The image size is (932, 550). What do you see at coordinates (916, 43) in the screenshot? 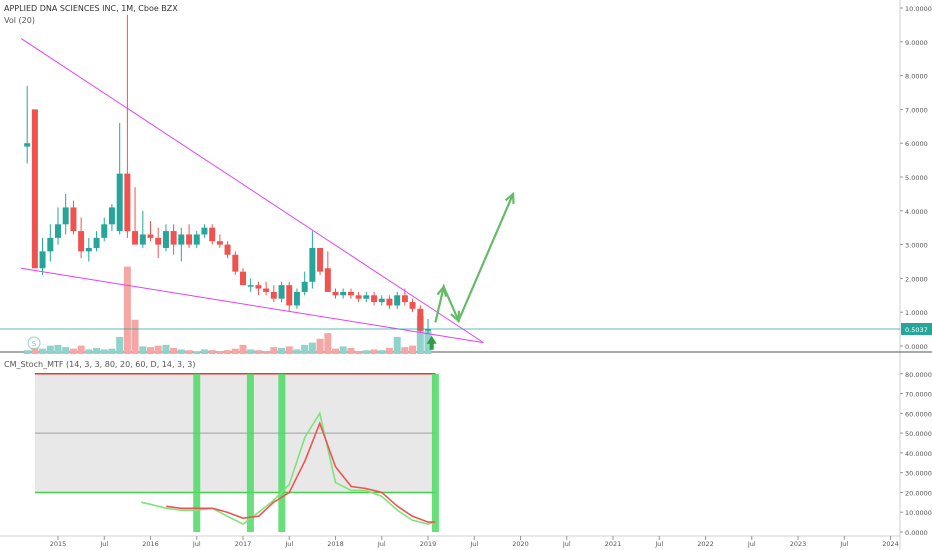
I see `price-axis-label: 9.0000` at bounding box center [916, 43].